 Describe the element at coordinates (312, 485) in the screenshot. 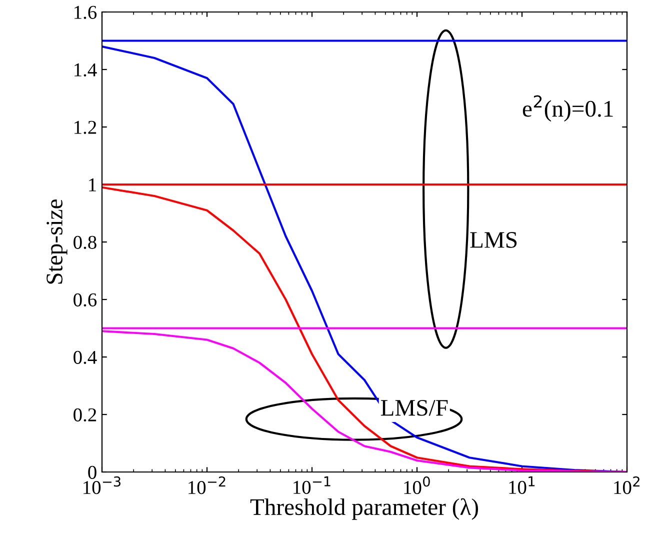

I see `x-tick-label: 10$^{−1}$` at that location.